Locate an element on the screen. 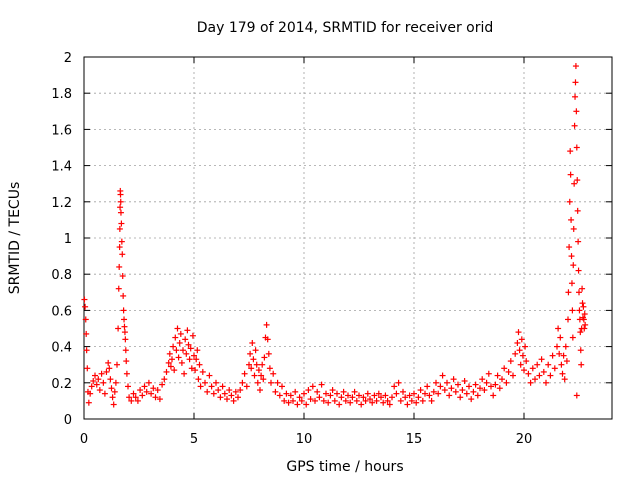 This screenshot has width=640, height=480. y-tick-label: 1.2 is located at coordinates (61, 203).